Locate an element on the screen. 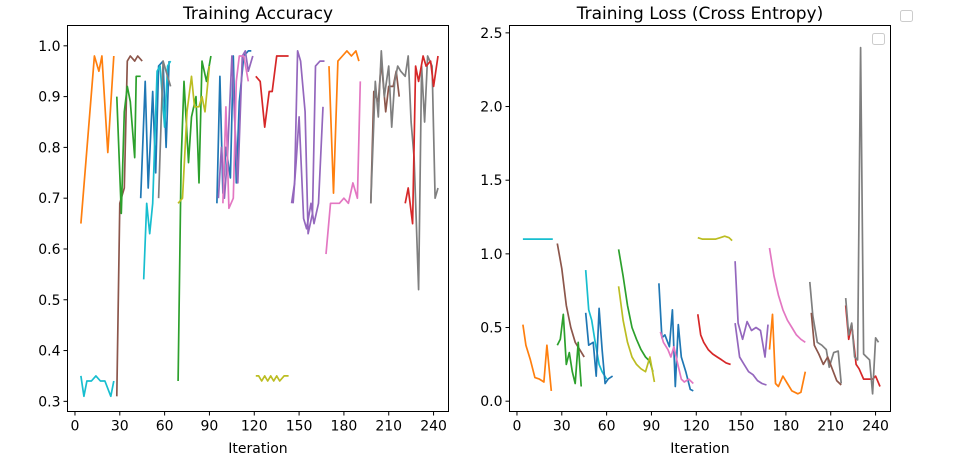 The width and height of the screenshot is (963, 465). loss-ytick-label: 0.0 is located at coordinates (491, 402).